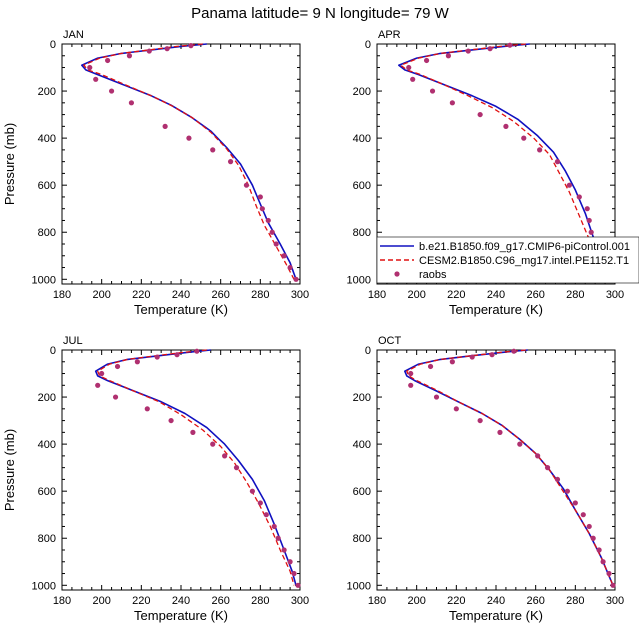 This screenshot has width=639, height=639. I want to click on y-axis-label: Pressure (mb), so click(9, 470).